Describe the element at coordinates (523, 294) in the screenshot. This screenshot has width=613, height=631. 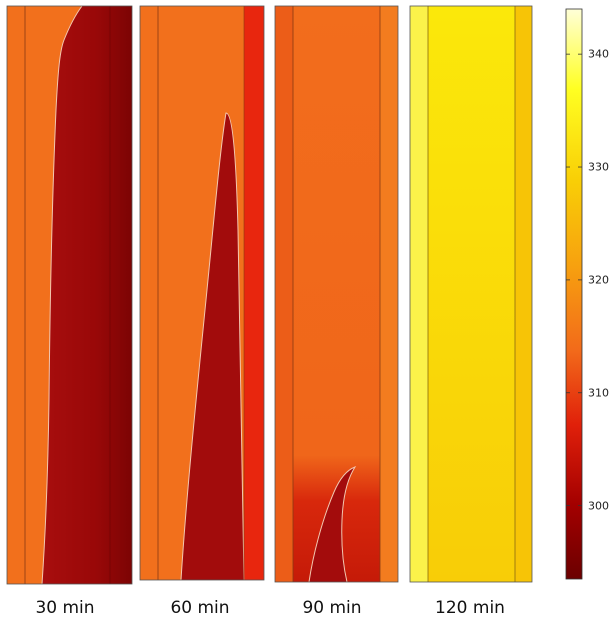
I see `panel-120min-right-band` at that location.